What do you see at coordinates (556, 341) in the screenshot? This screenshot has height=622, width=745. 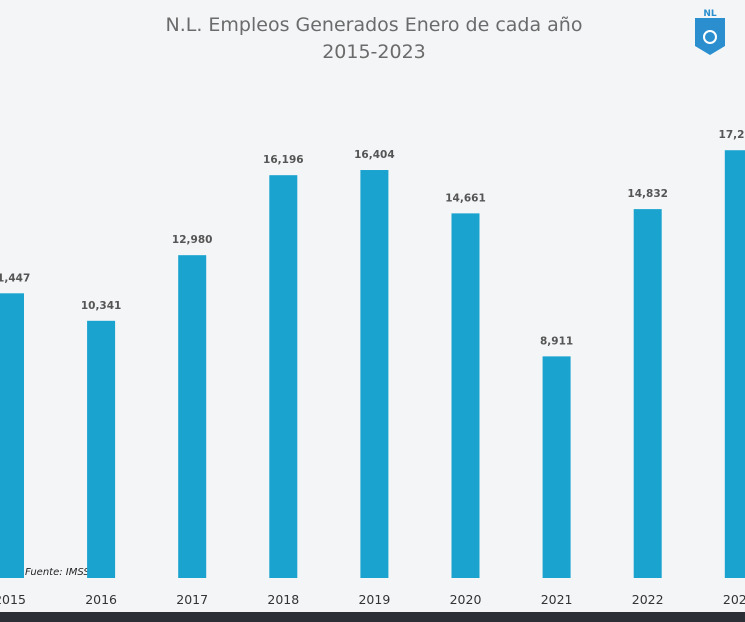 I see `value-label: 8,911` at bounding box center [556, 341].